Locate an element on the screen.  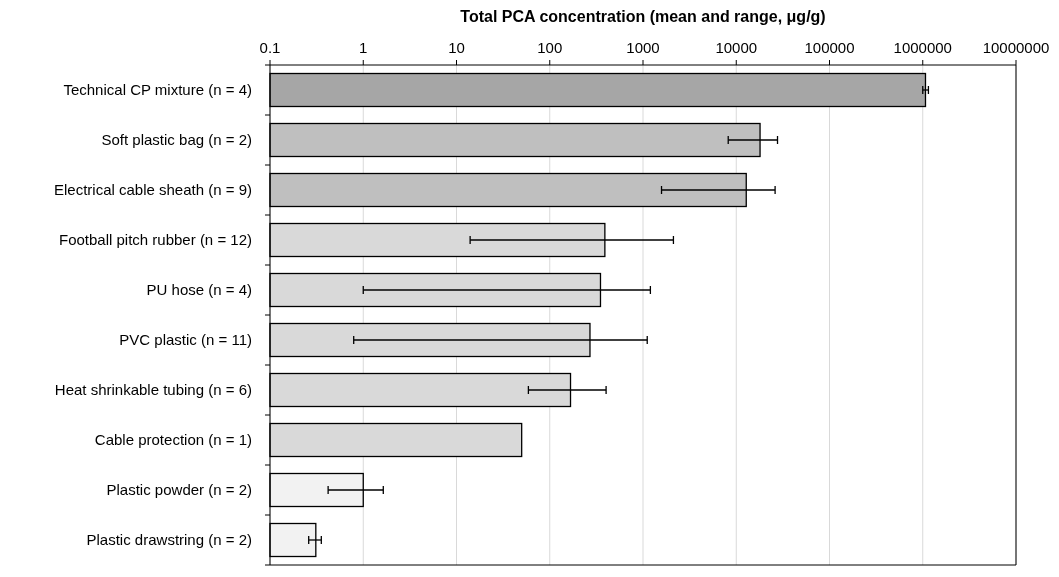
y-tick-label: Soft plastic bag (n = 2) is located at coordinates (176, 140).